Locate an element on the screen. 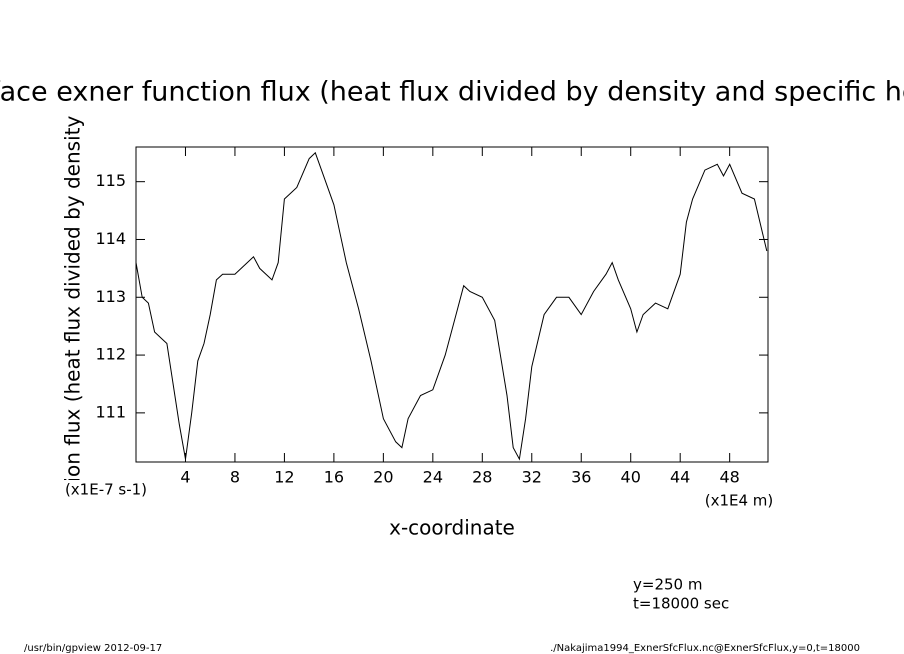  x-tick-label: 4 is located at coordinates (185, 477).